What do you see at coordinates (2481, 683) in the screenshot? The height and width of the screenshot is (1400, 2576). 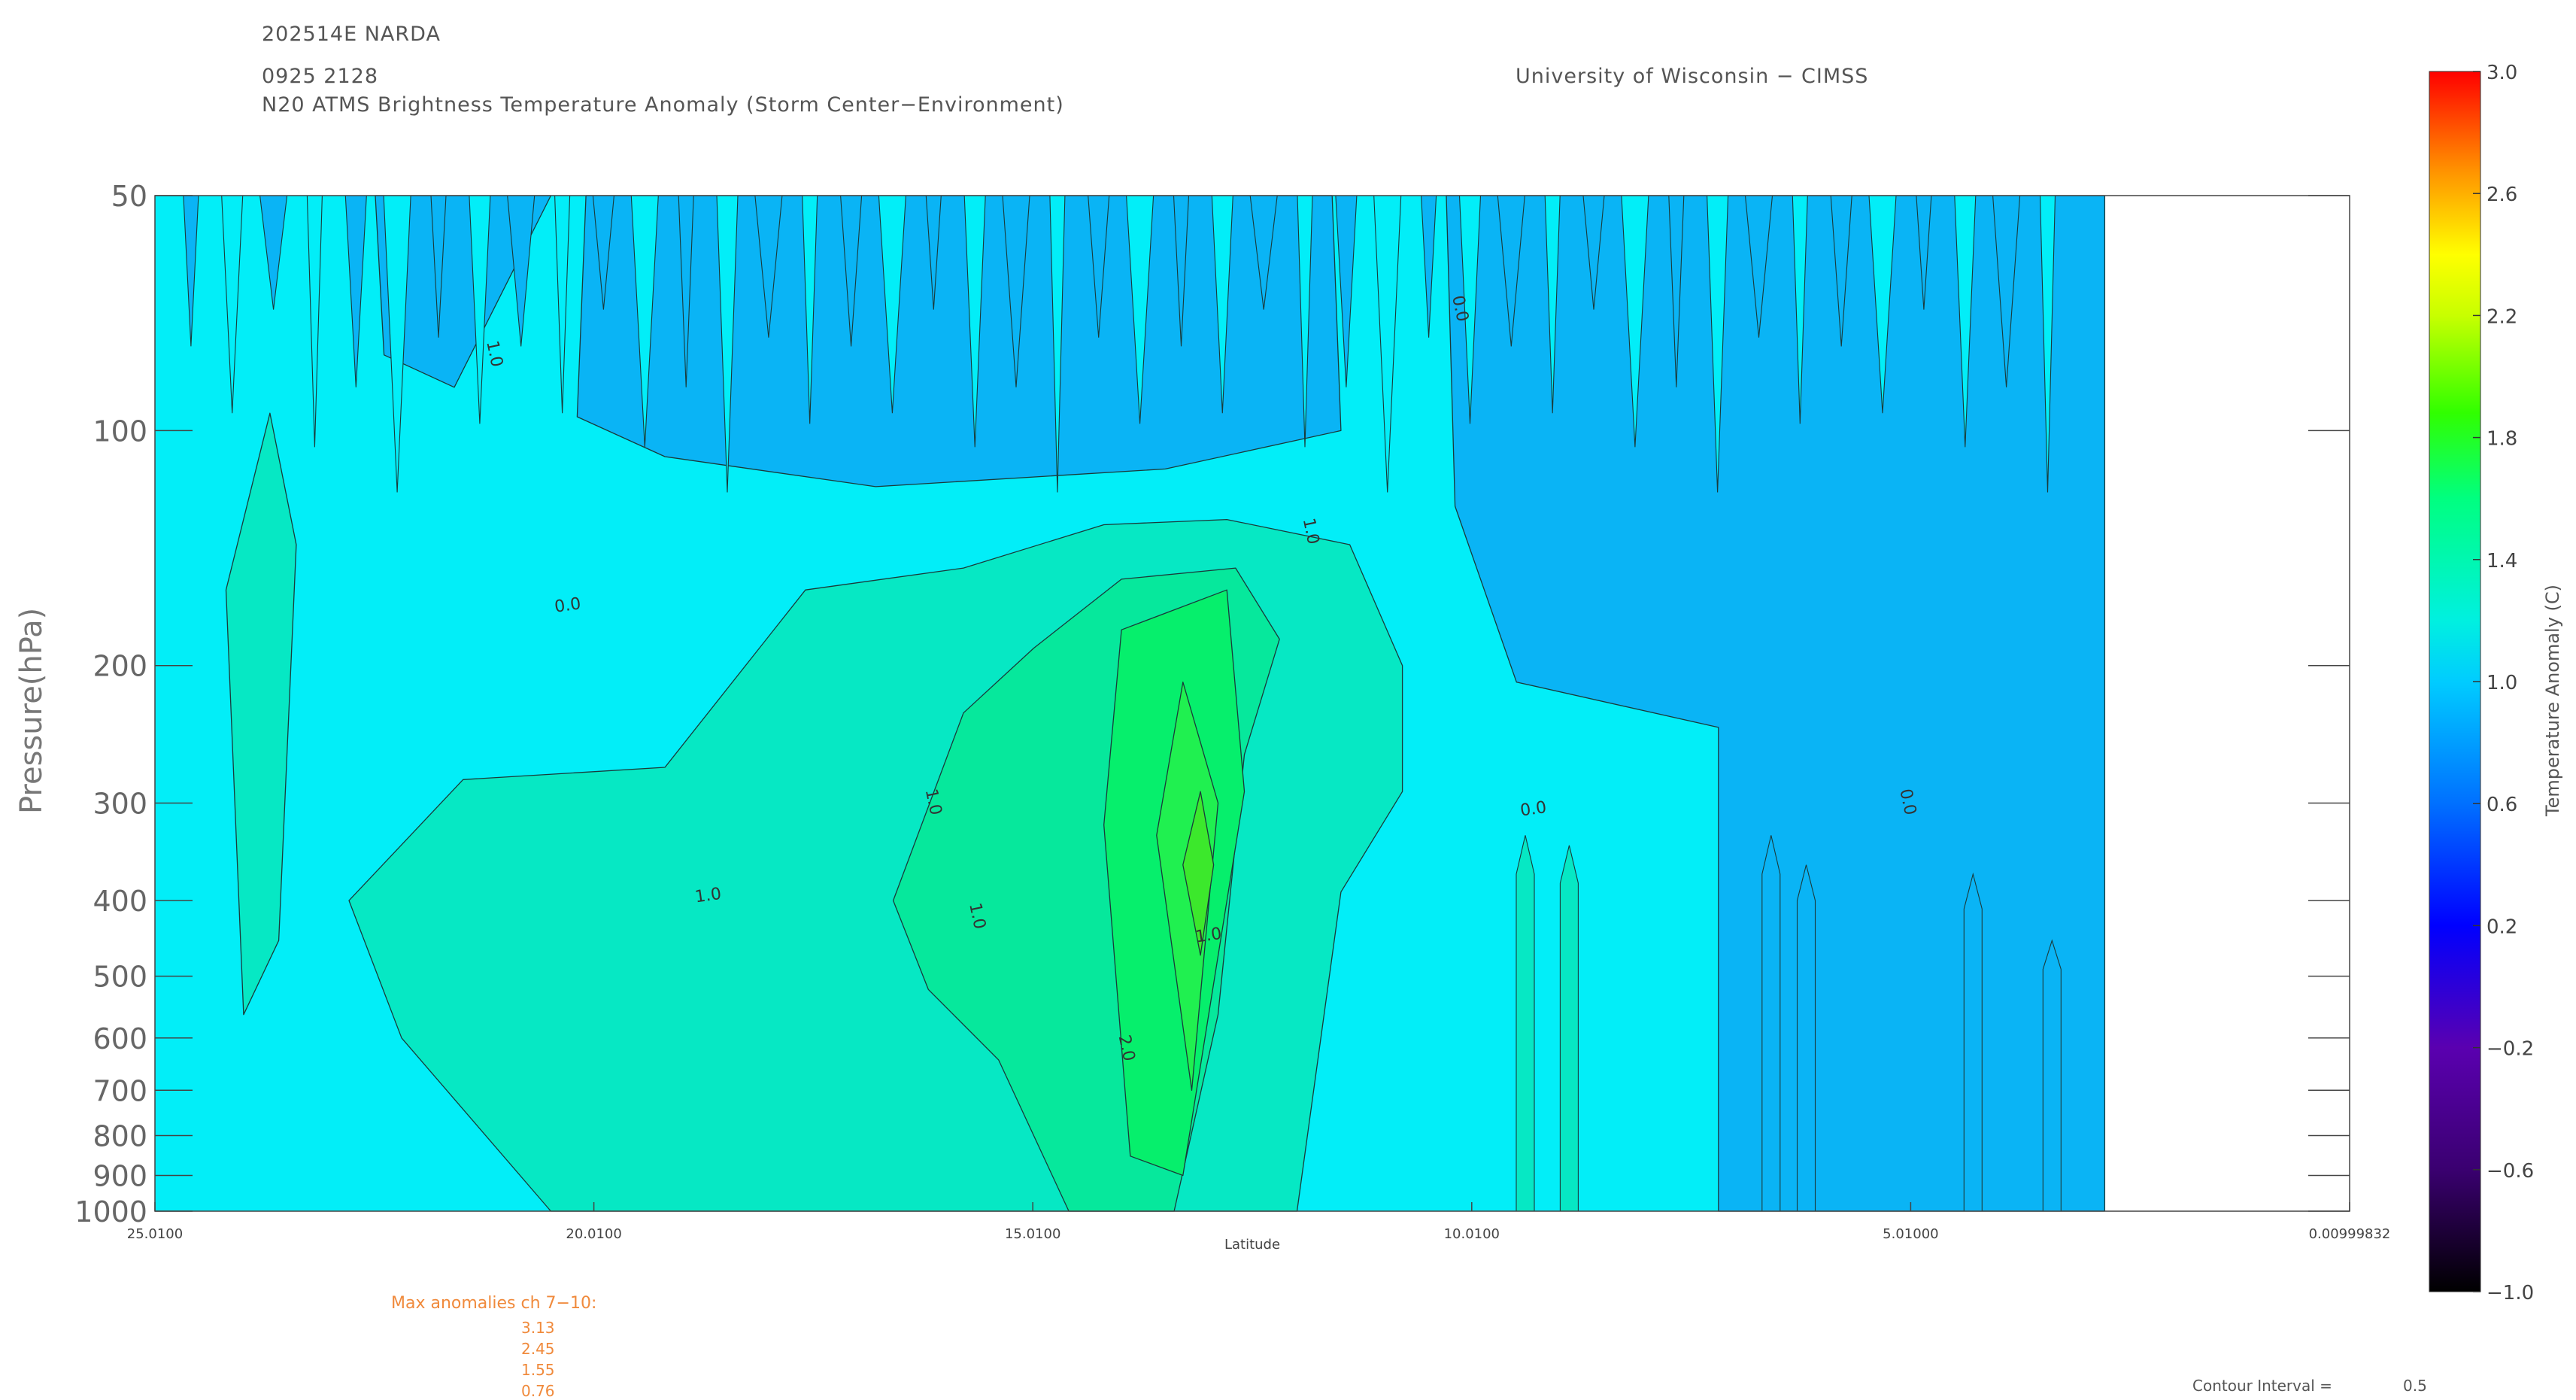 I see `colorbar: 3.0 2.6 2.2 1.8 1.4 1.0 0.6 0.2 −0.2 −0.6 −1.0` at bounding box center [2481, 683].